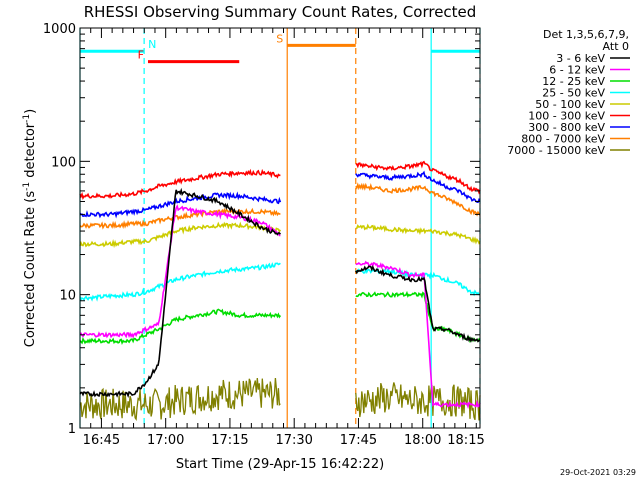 This screenshot has width=640, height=480. Describe the element at coordinates (30, 228) in the screenshot. I see `y-axis-label: Corrected Count Rate (s-1 detector-1)` at that location.